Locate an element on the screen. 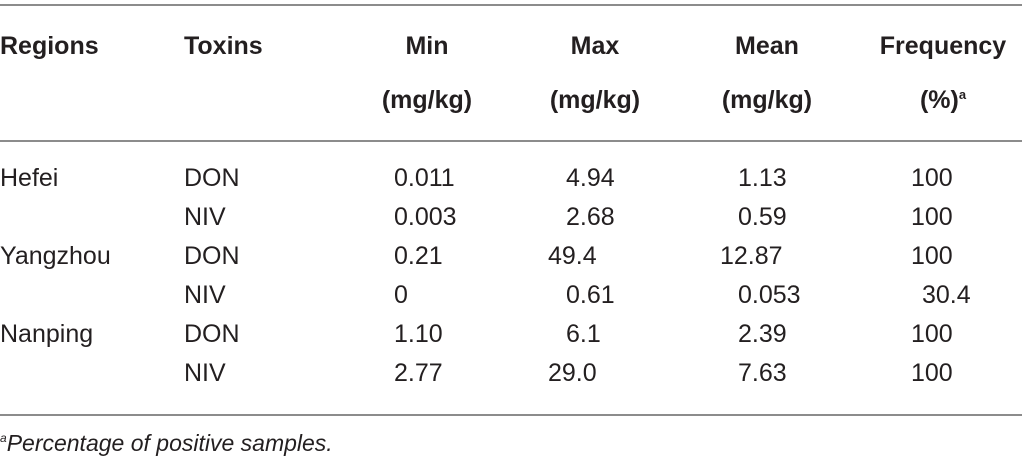 This screenshot has height=466, width=1022. header-min-unit: (mg/kg) is located at coordinates (427, 100).